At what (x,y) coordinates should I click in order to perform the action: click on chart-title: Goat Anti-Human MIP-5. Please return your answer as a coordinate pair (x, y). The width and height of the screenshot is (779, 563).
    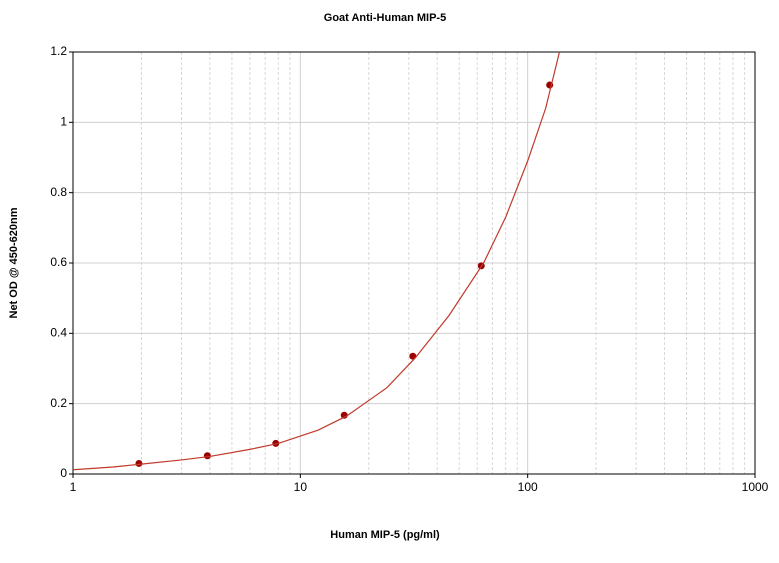
    Looking at the image, I should click on (385, 18).